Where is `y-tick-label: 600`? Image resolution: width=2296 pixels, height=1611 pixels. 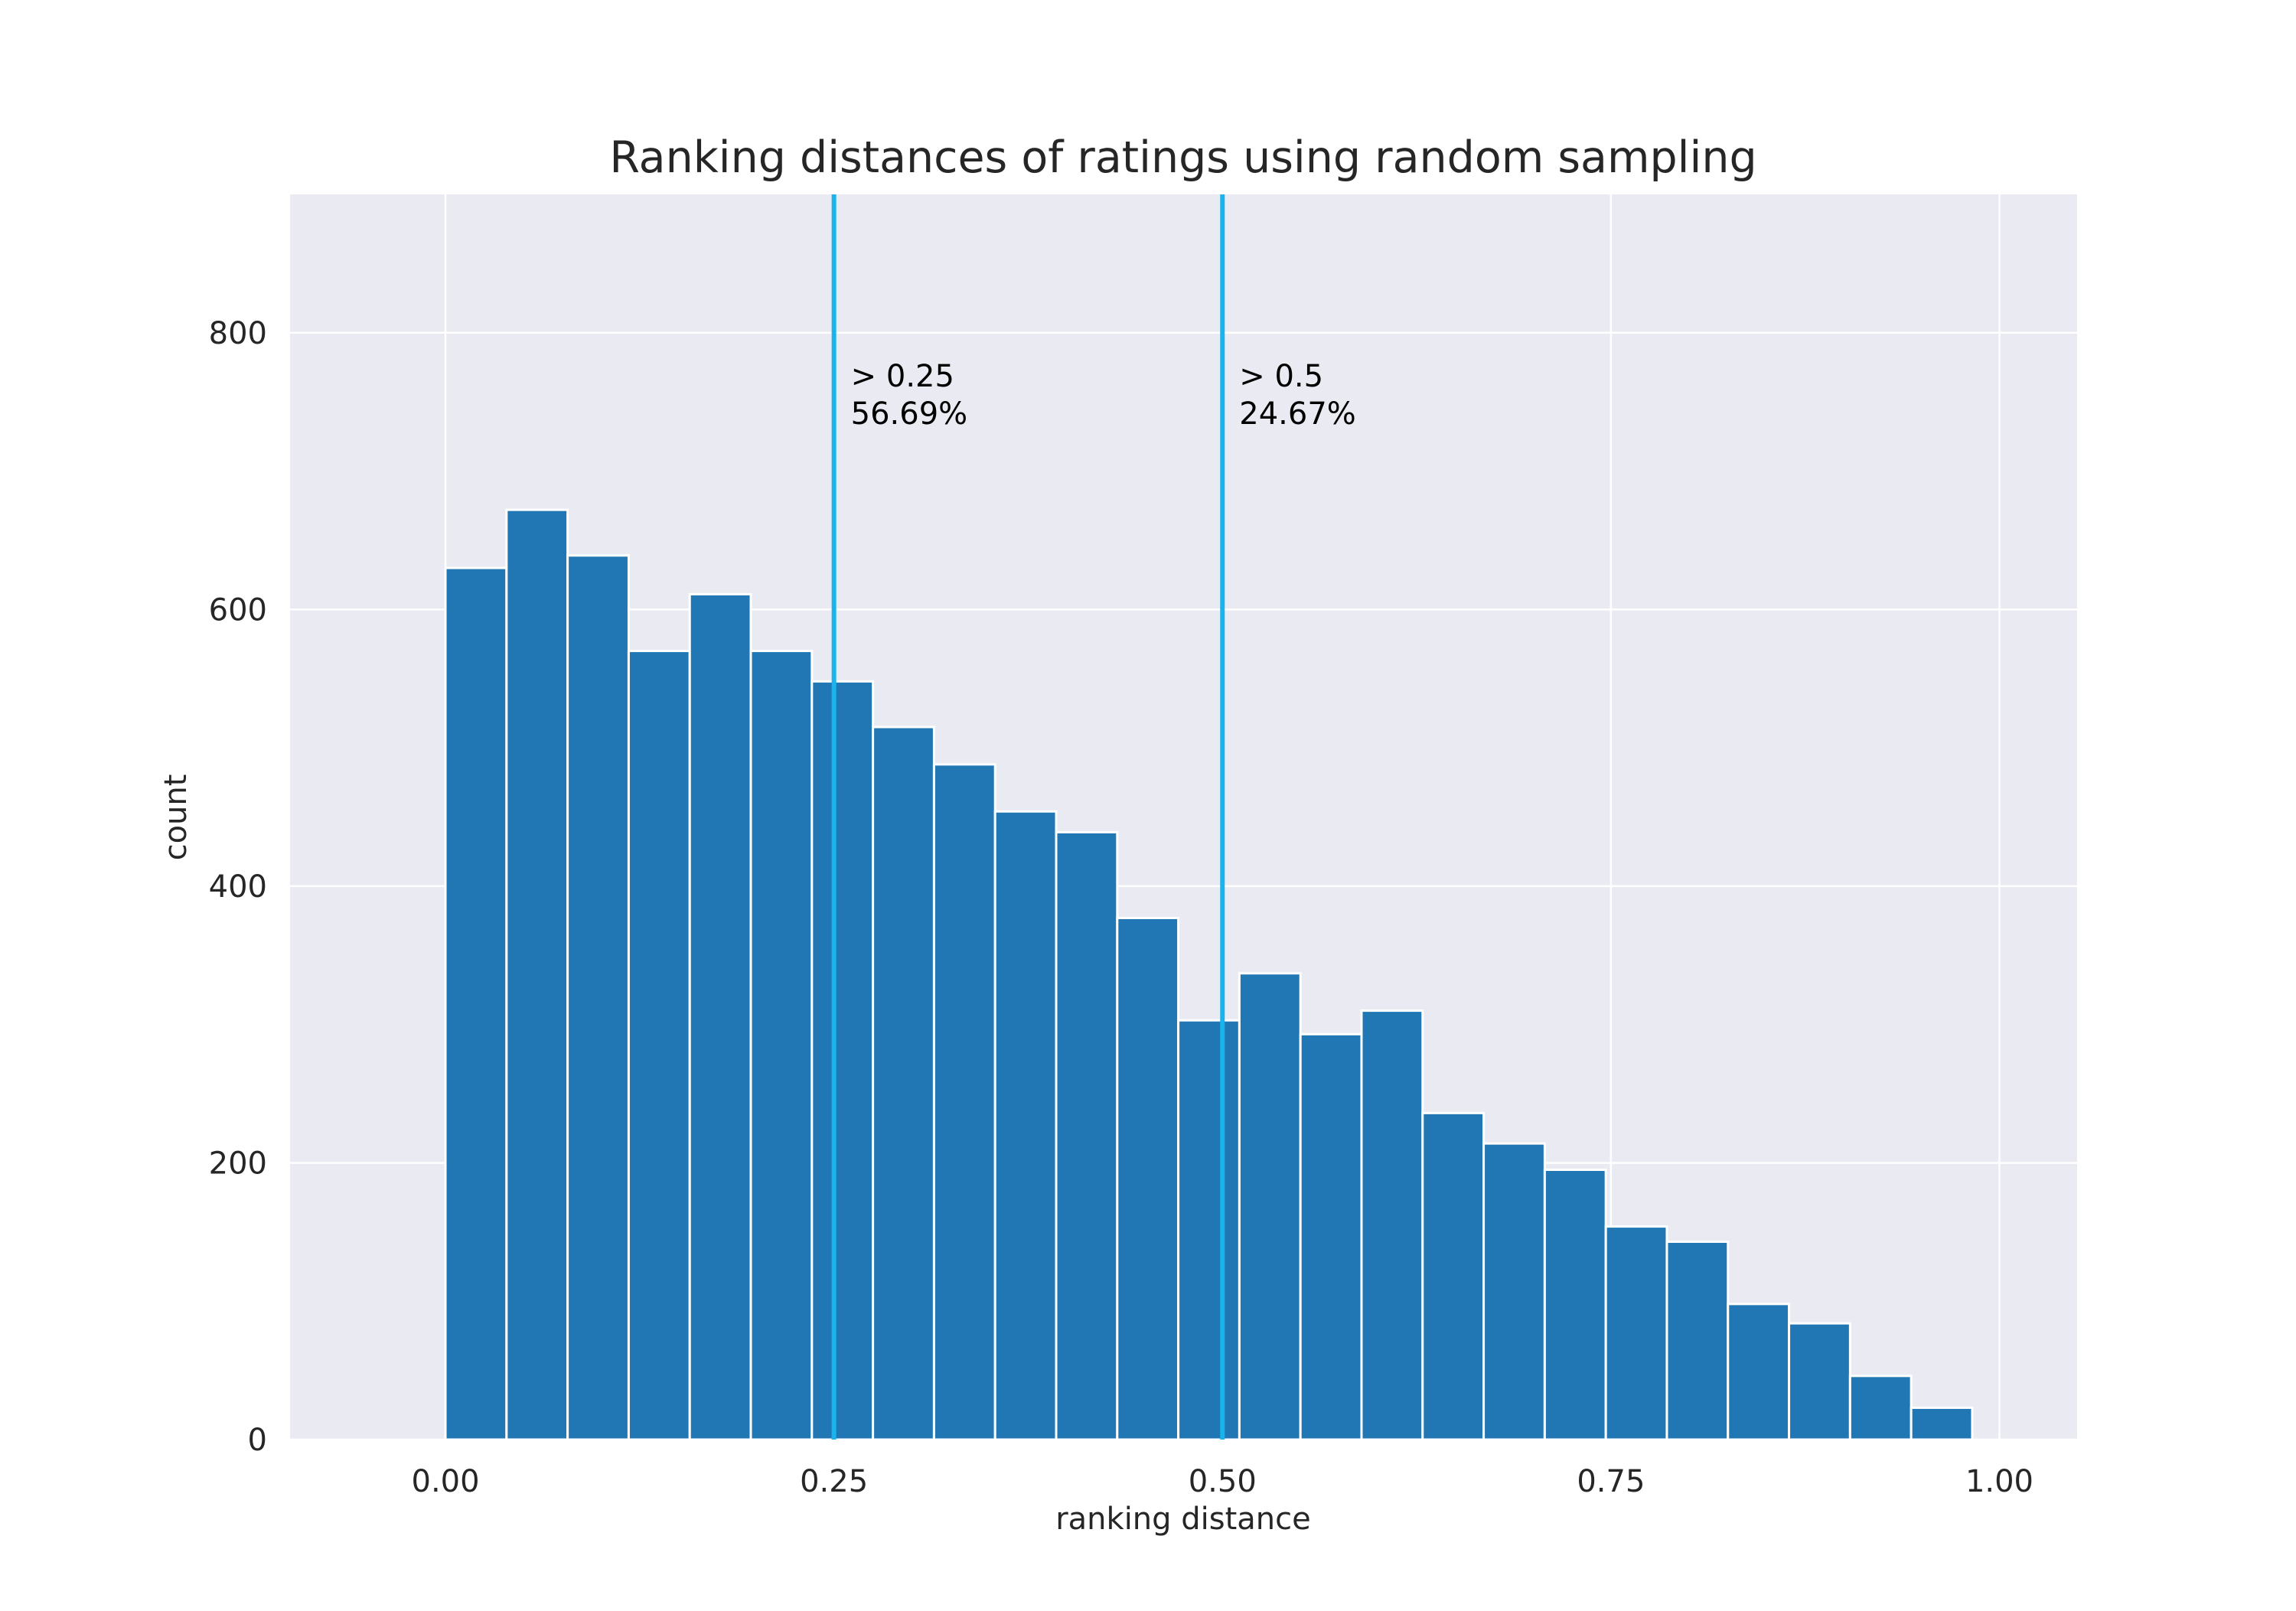 y-tick-label: 600 is located at coordinates (238, 610).